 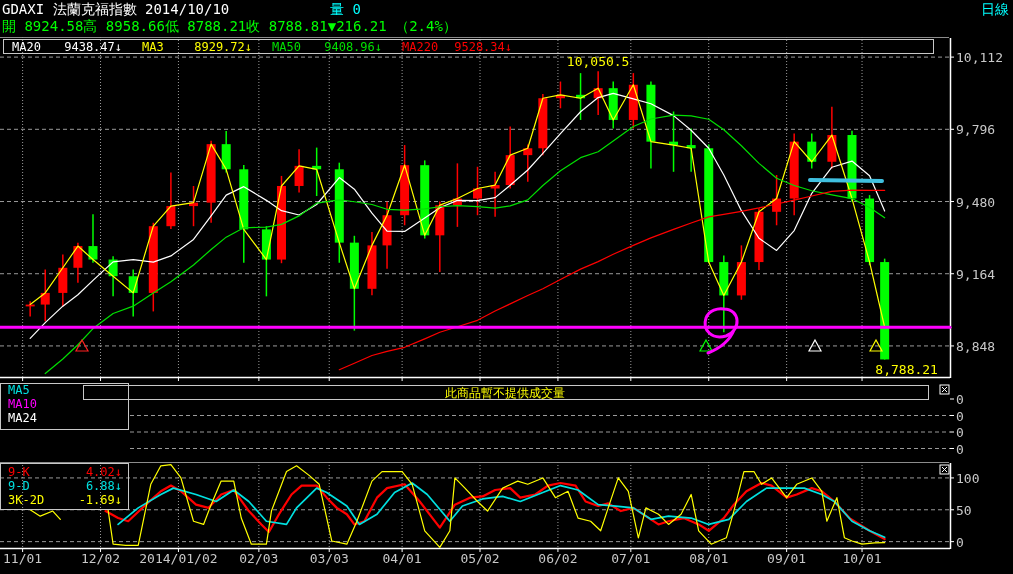 I want to click on text: MA50, so click(x=286, y=47).